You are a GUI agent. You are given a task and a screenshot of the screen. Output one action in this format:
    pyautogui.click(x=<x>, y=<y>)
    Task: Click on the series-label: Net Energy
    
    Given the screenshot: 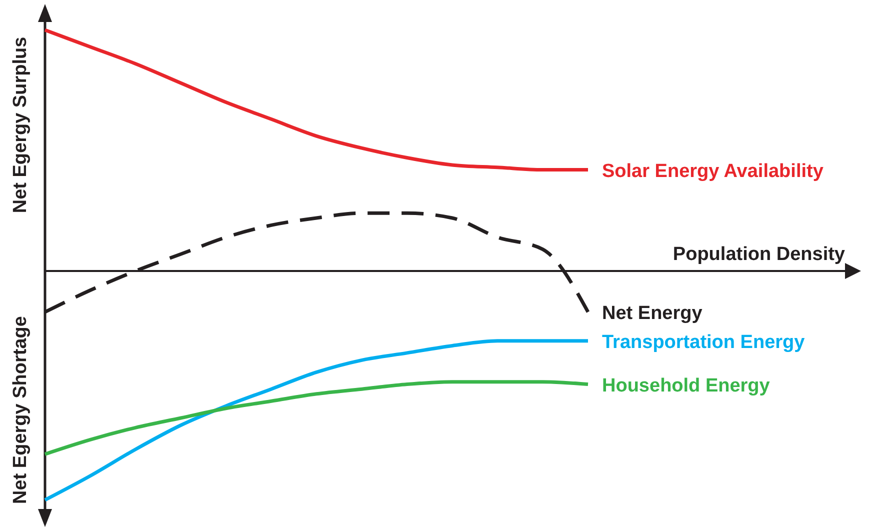 What is the action you would take?
    pyautogui.click(x=652, y=313)
    